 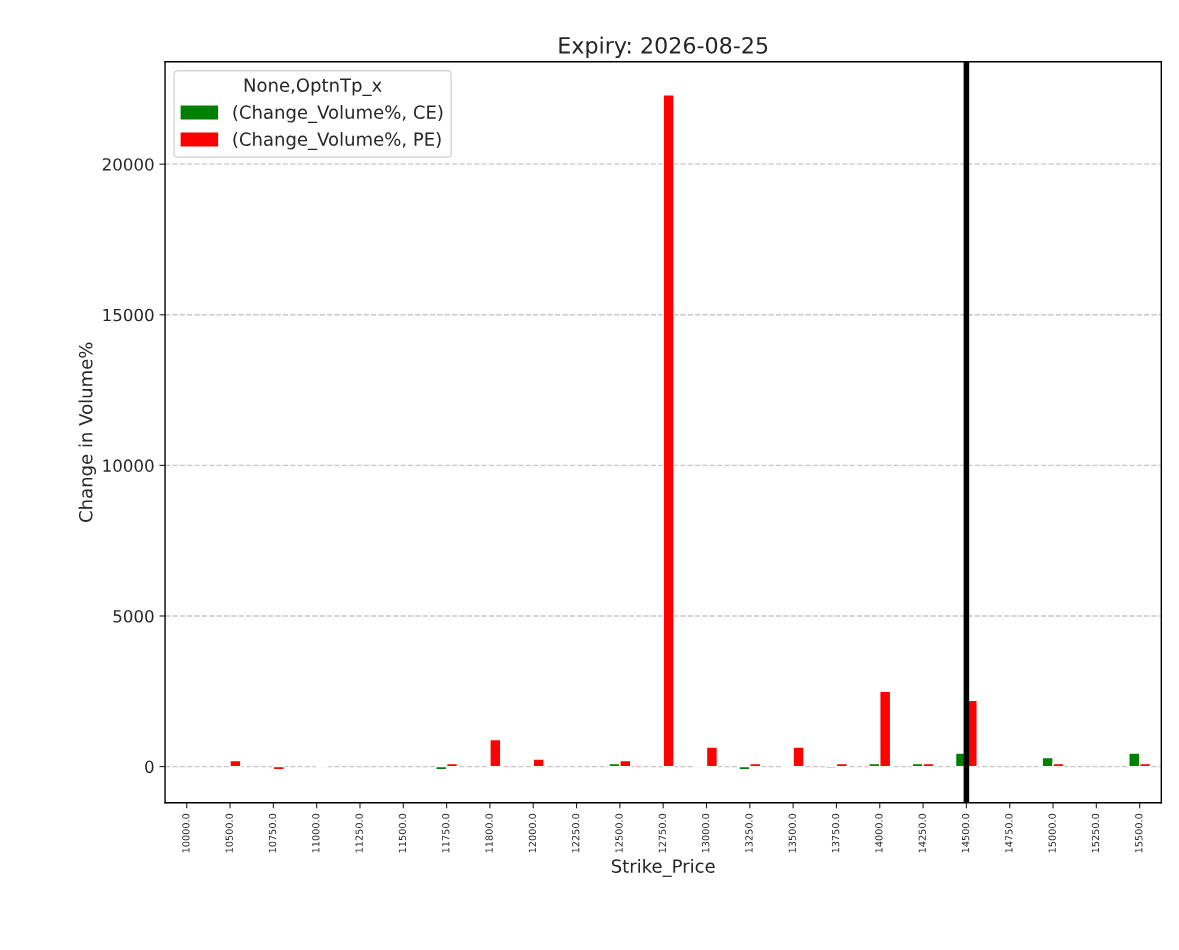 What do you see at coordinates (663, 867) in the screenshot?
I see `x-axis-title: Strike_Price` at bounding box center [663, 867].